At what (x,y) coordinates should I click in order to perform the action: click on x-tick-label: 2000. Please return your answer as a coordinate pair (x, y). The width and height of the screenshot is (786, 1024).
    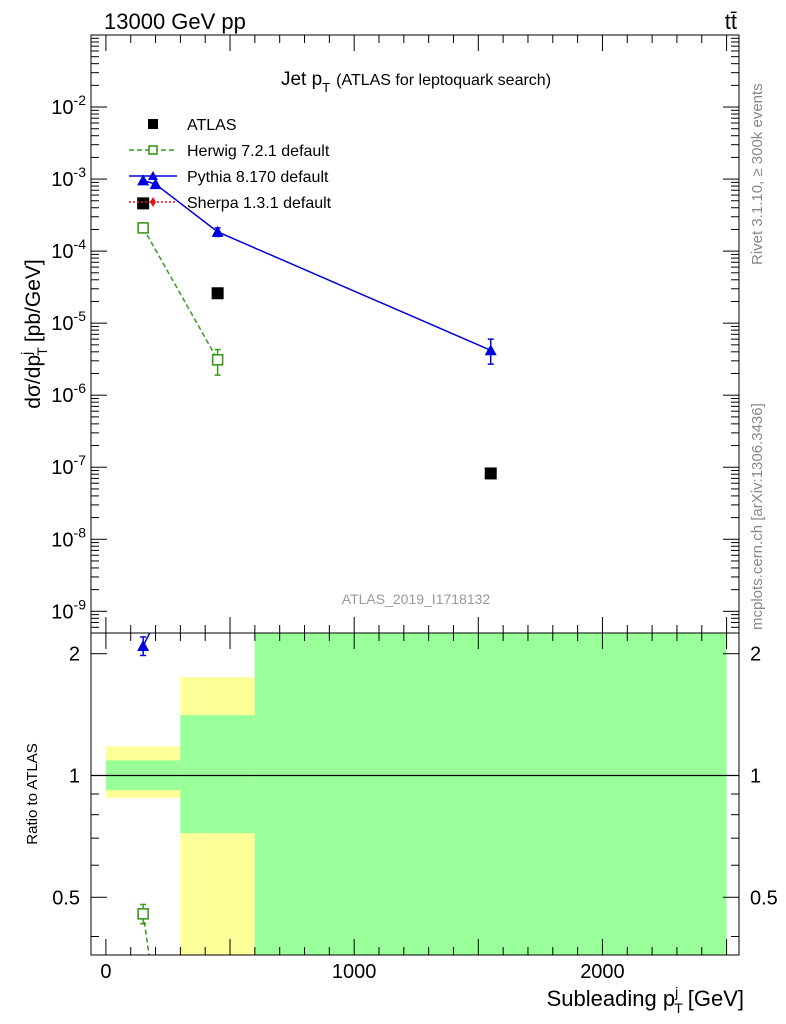
    Looking at the image, I should click on (602, 972).